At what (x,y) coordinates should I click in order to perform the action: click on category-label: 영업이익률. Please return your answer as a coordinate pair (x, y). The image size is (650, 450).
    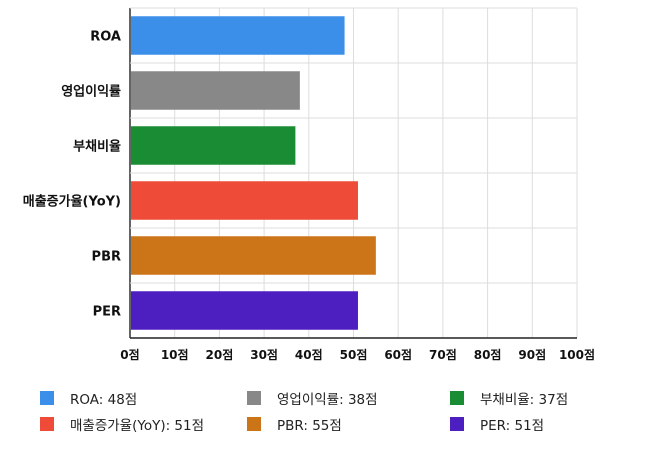
    Looking at the image, I should click on (91, 92).